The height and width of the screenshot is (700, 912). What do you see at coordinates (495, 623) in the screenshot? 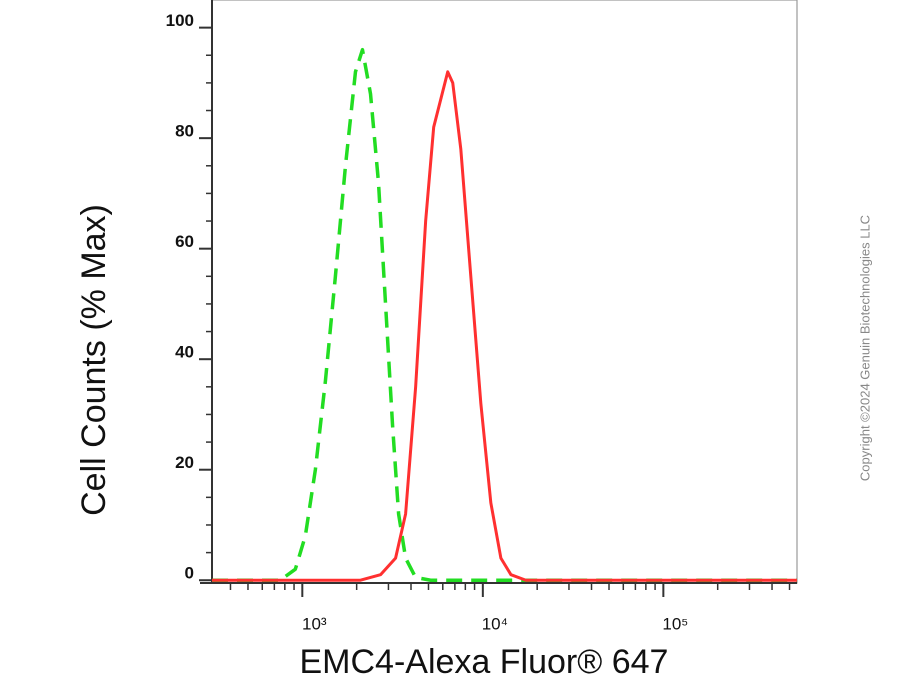
I see `x-tick-label: 10⁴` at bounding box center [495, 623].